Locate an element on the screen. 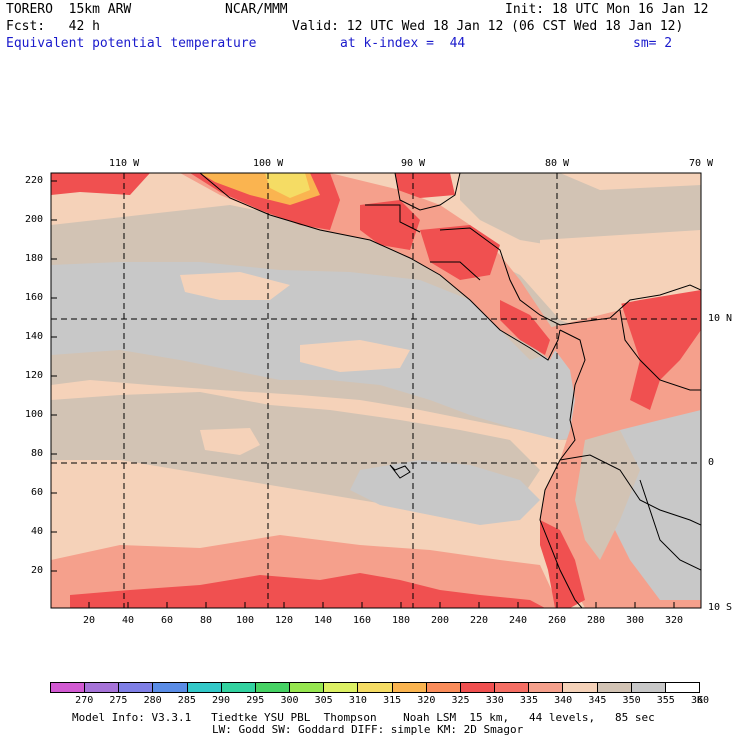 The width and height of the screenshot is (740, 740). border-honduras is located at coordinates (455, 271).